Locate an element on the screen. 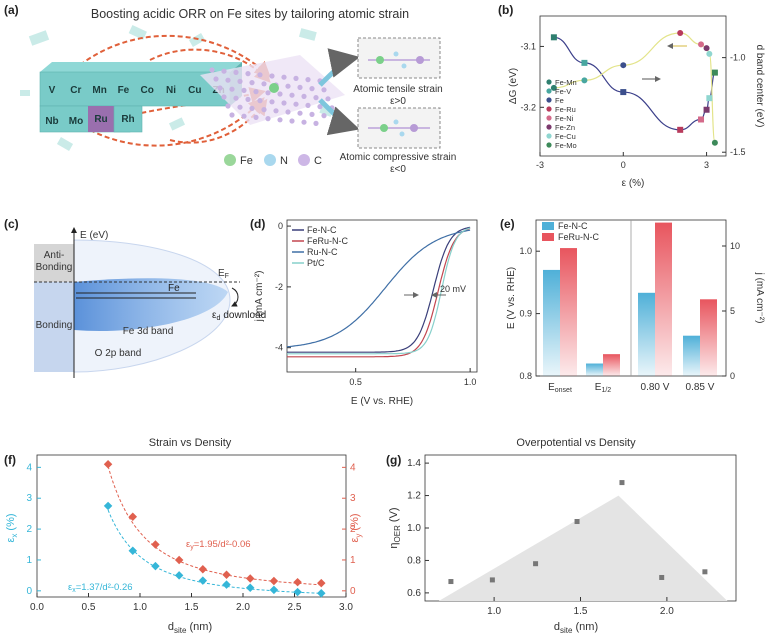 The width and height of the screenshot is (767, 640). metal-label-cr: Cr is located at coordinates (75, 90).